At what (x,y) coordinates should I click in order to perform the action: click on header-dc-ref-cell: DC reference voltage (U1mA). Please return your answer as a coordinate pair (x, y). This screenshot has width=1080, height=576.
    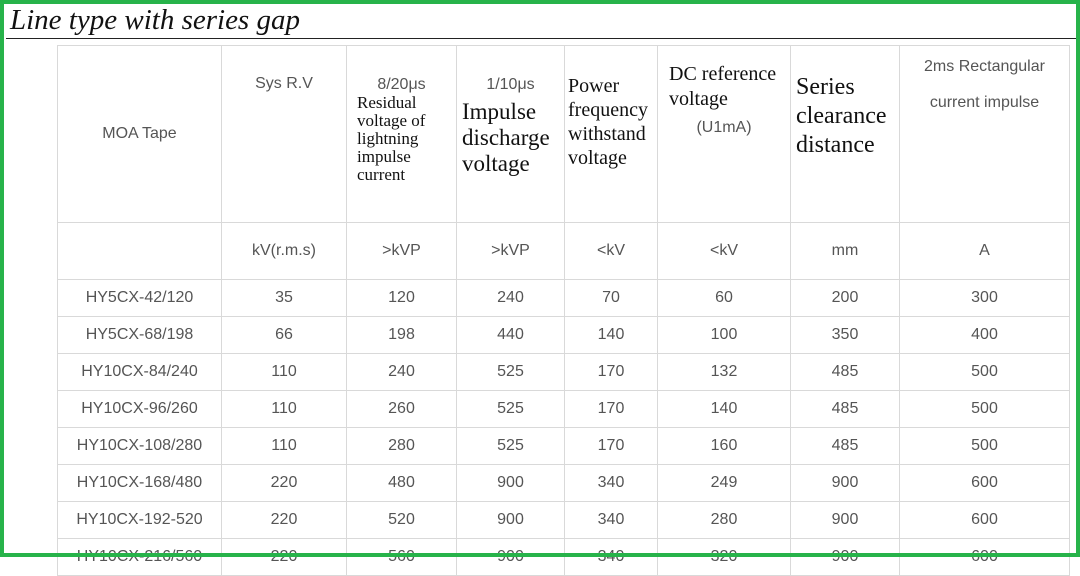
    Looking at the image, I should click on (724, 134).